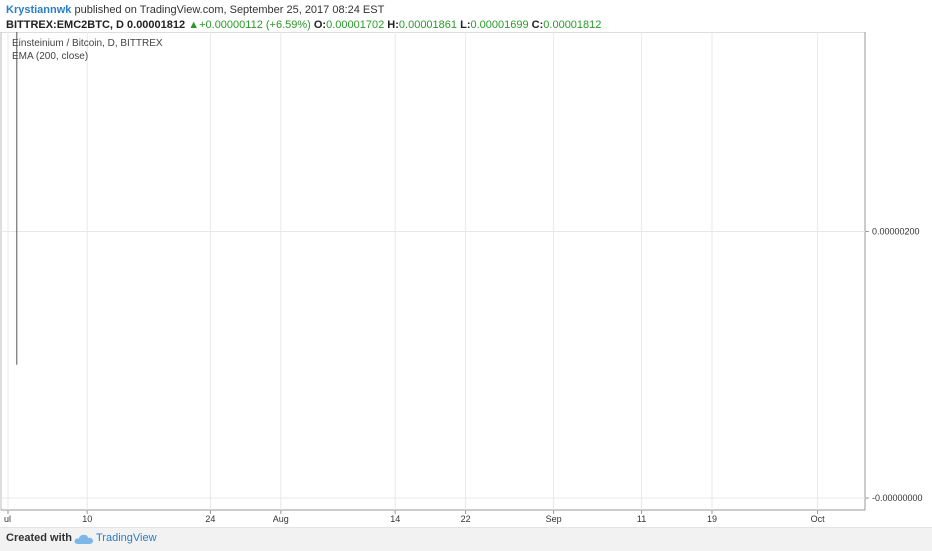 Image resolution: width=932 pixels, height=551 pixels. I want to click on tradingview-brand-link: TradingView, so click(126, 538).